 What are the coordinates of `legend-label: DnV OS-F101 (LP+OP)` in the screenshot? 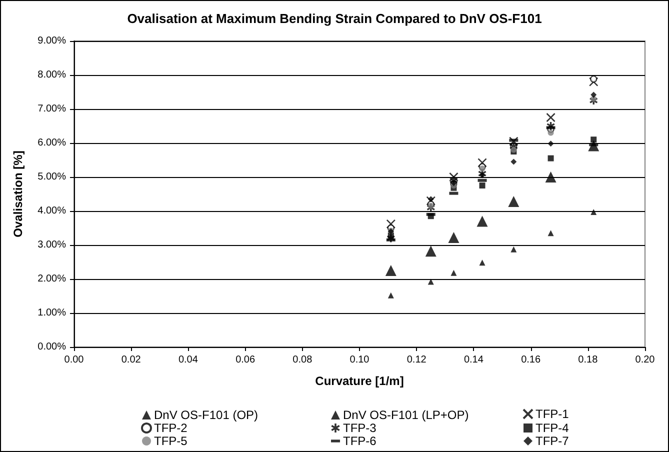 It's located at (406, 415).